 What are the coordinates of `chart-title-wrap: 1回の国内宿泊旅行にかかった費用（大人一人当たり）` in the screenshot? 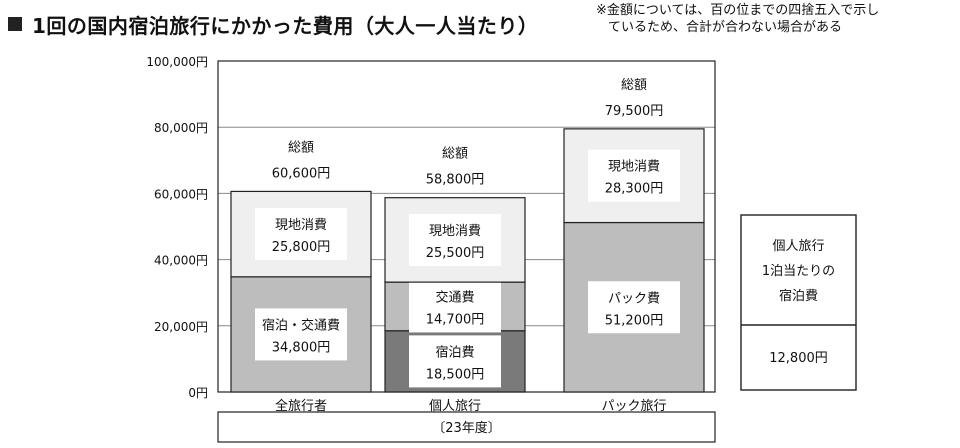 It's located at (273, 24).